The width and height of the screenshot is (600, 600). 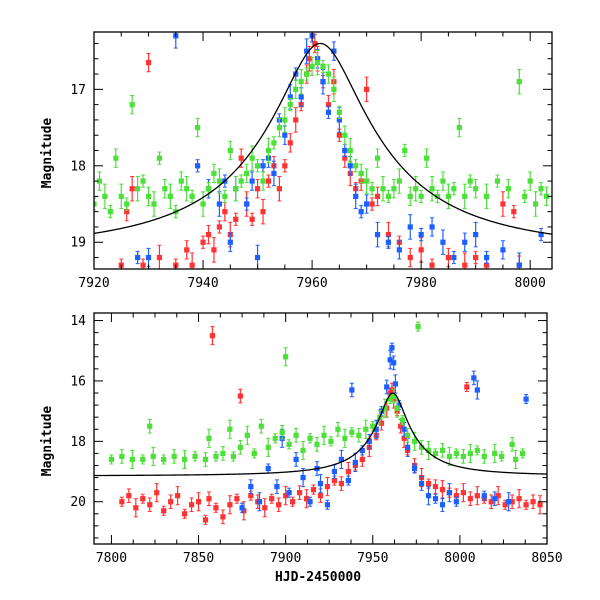 I want to click on x-tick-label: 8000, so click(x=530, y=283).